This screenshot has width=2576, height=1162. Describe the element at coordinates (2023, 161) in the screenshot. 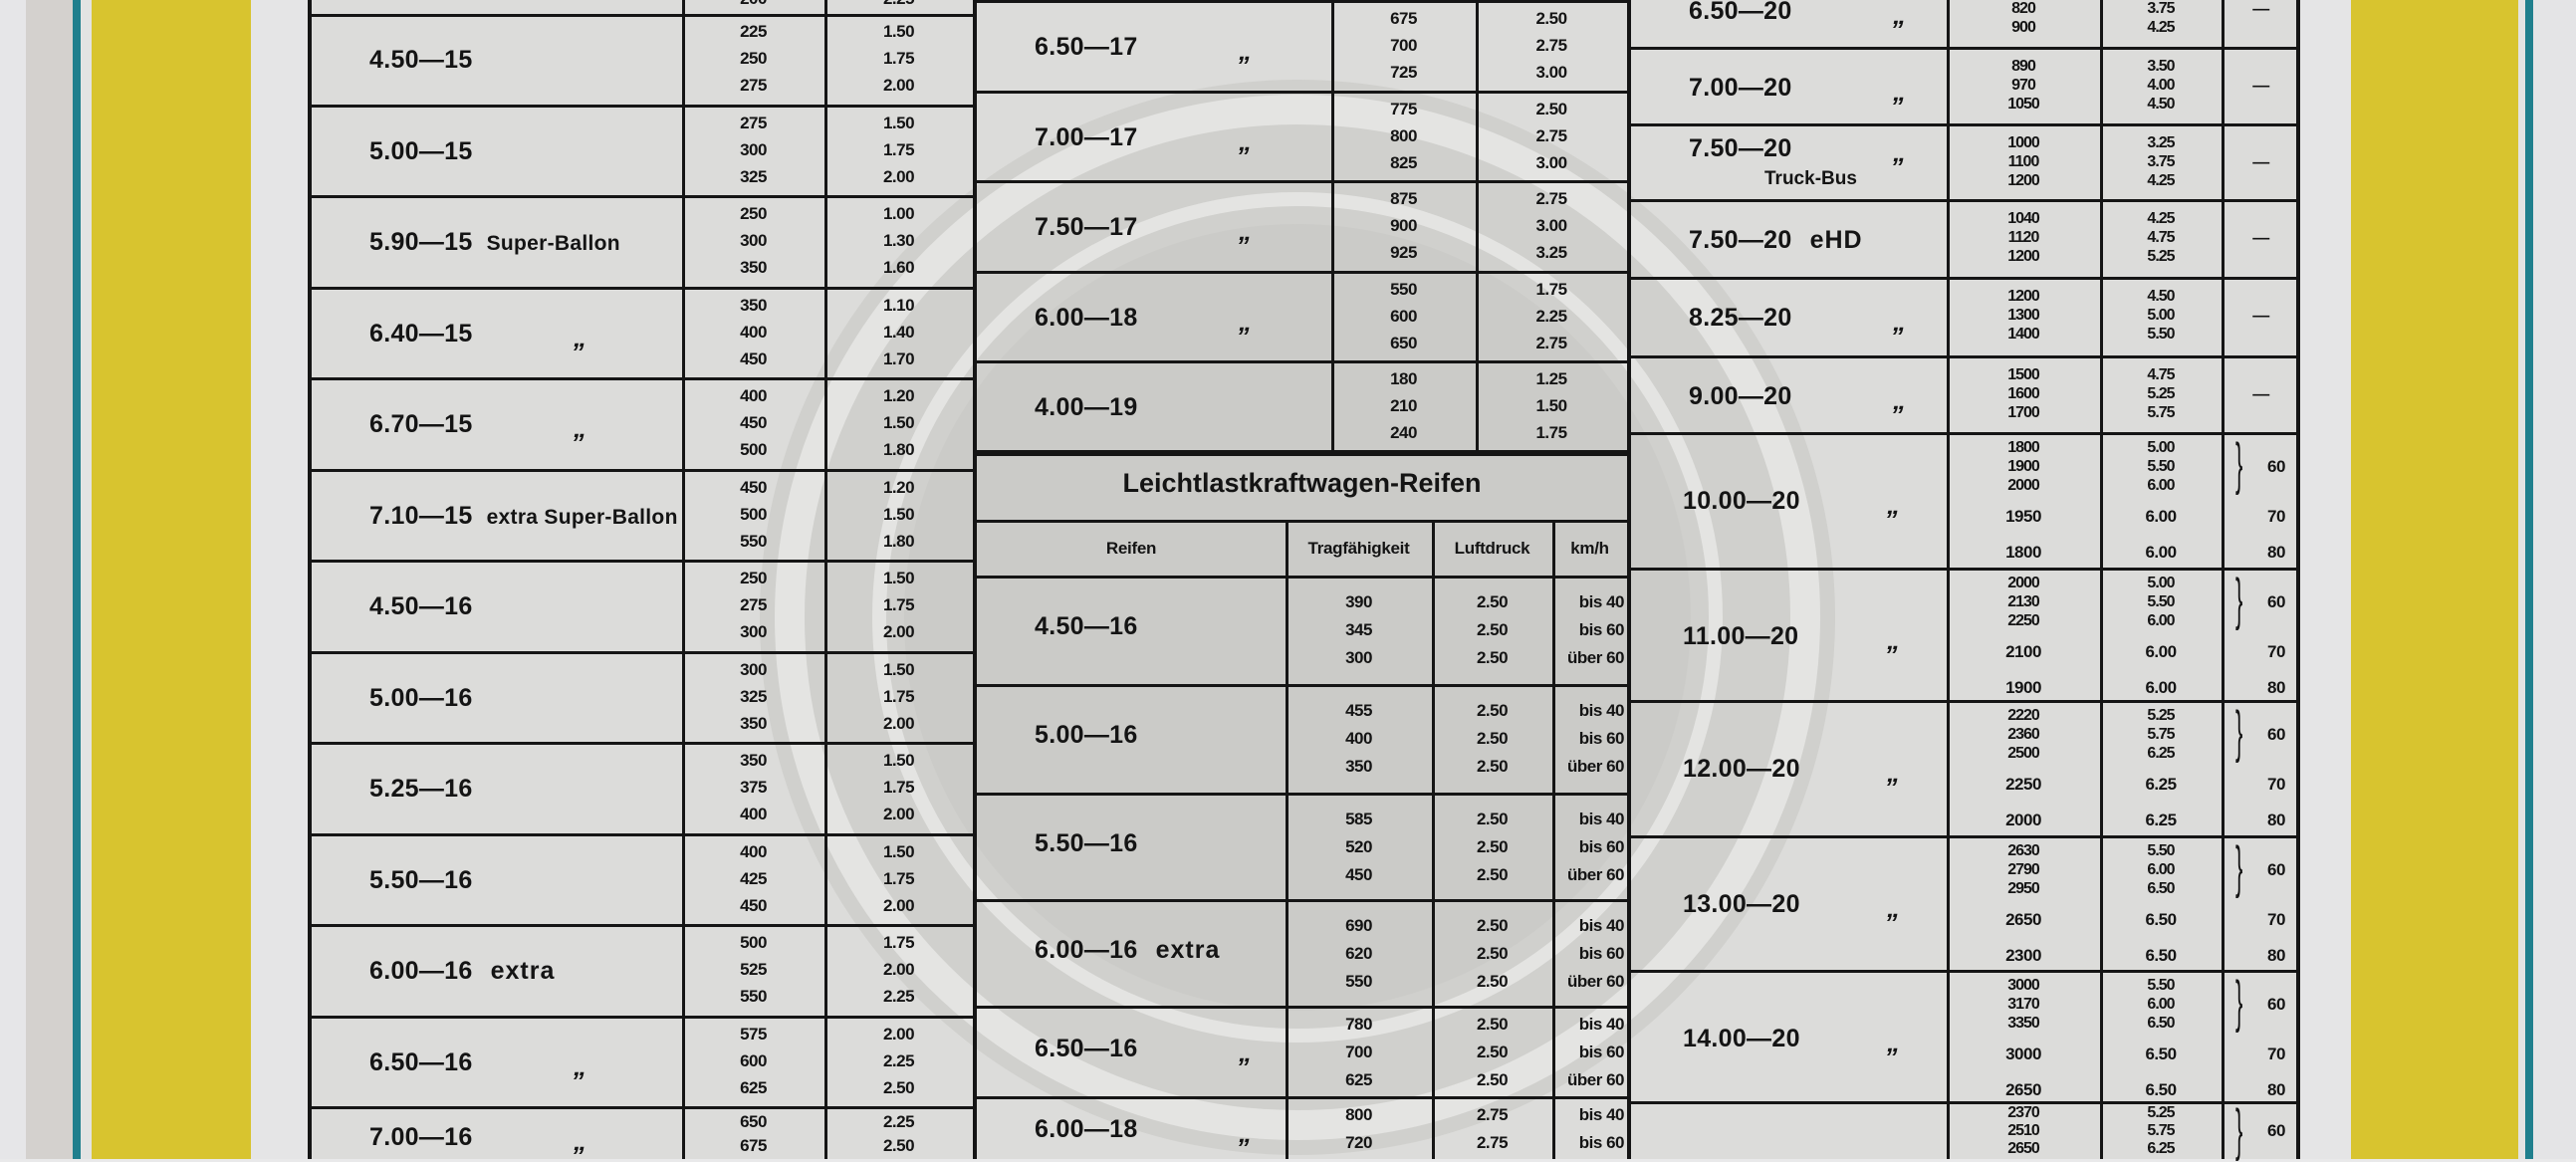

I see `load-value: 1100` at that location.